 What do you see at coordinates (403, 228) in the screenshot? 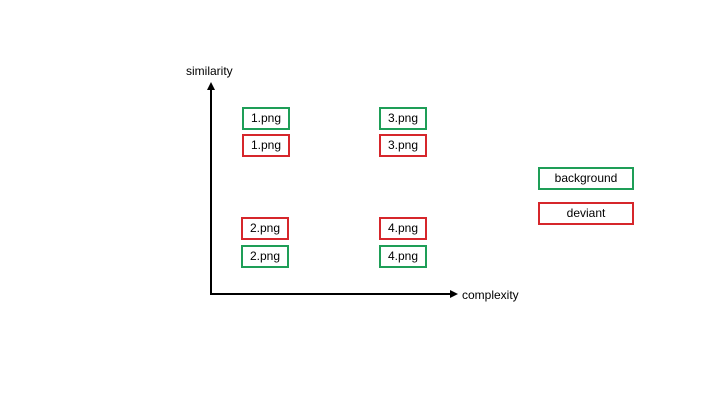
I see `cell-bottom-right-deviant: 4.png` at bounding box center [403, 228].